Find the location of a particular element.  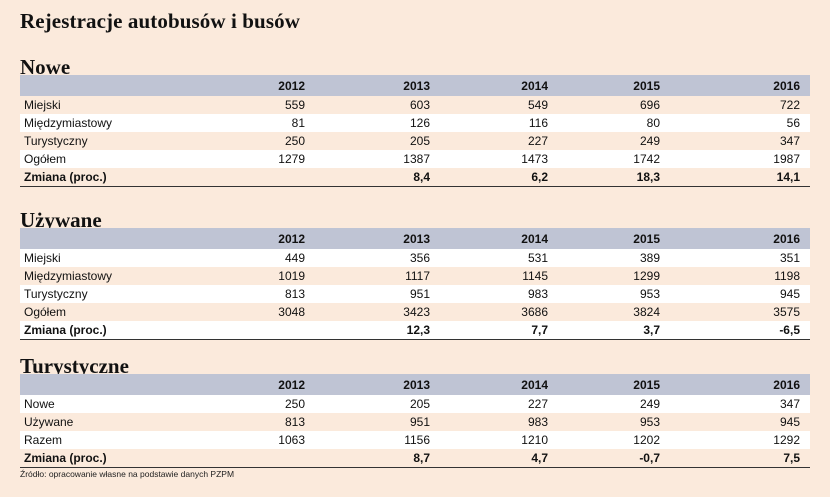

cell: 559 is located at coordinates (242, 105).